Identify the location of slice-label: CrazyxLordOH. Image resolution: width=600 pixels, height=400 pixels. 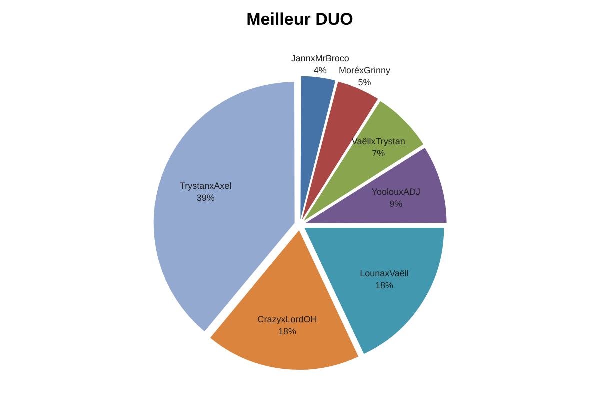
(288, 319).